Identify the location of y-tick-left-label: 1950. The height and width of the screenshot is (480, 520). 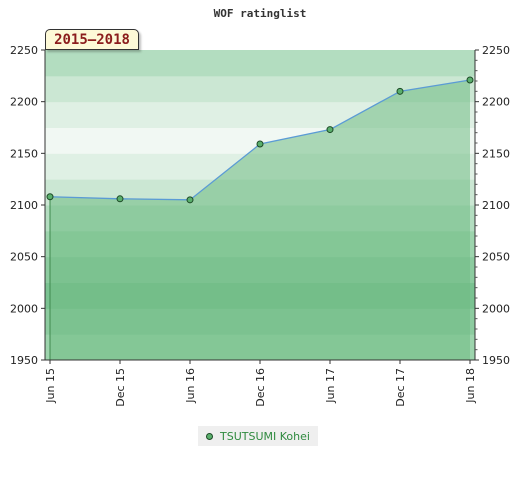
(24, 360).